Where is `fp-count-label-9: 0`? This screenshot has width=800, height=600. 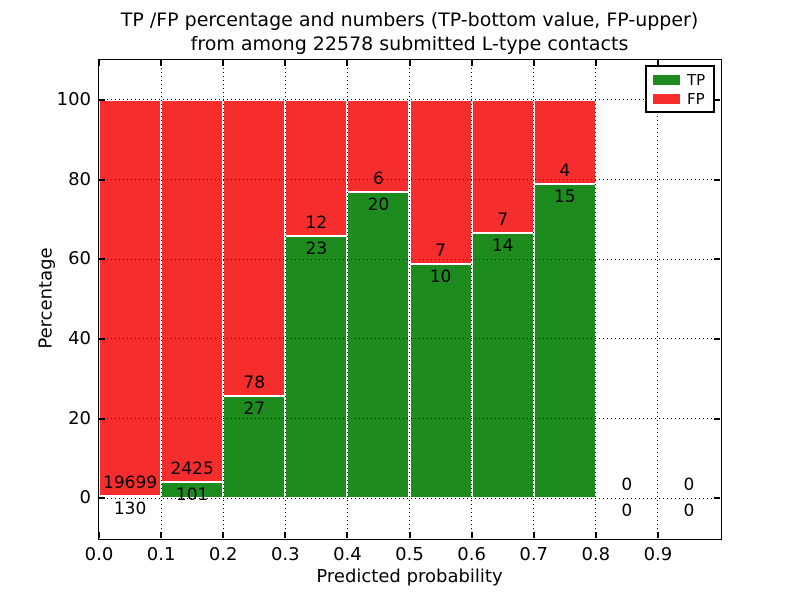
fp-count-label-9: 0 is located at coordinates (689, 485).